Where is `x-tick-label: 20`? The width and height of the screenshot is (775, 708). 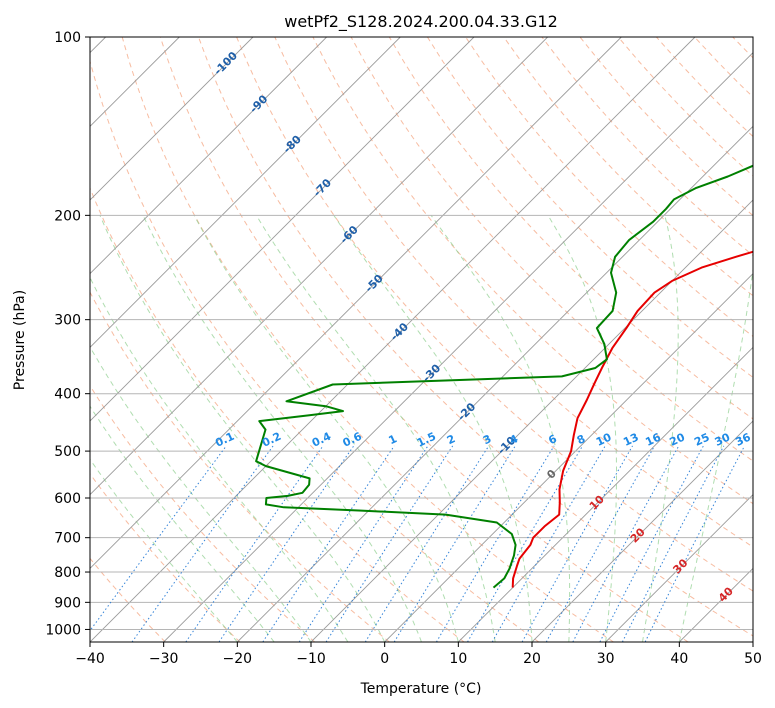
x-tick-label: 20 is located at coordinates (532, 659).